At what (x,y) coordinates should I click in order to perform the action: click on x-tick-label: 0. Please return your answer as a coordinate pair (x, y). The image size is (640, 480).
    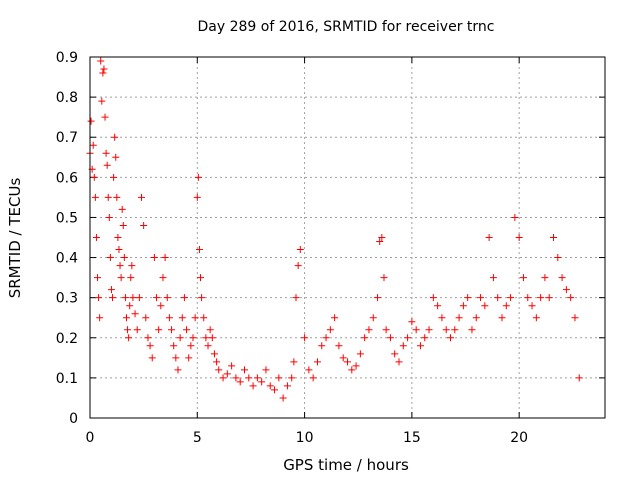
    Looking at the image, I should click on (90, 438).